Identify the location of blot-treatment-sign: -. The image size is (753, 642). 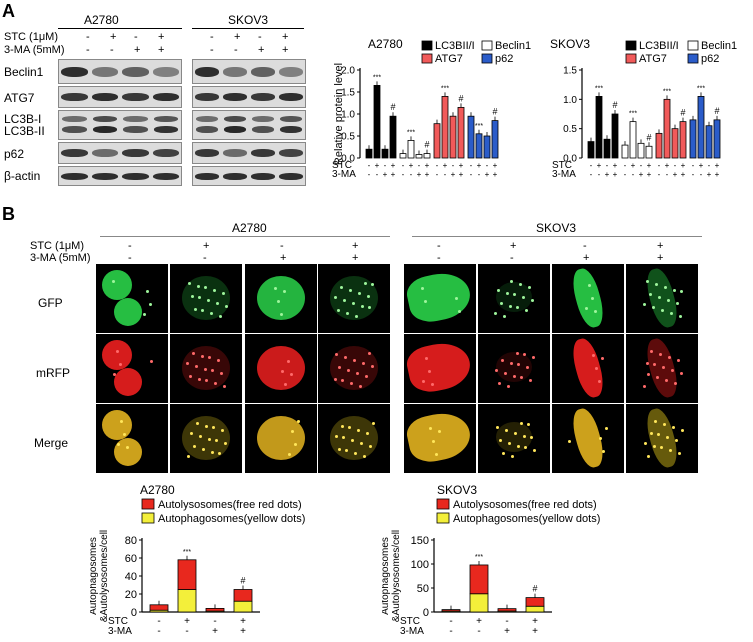
(212, 37).